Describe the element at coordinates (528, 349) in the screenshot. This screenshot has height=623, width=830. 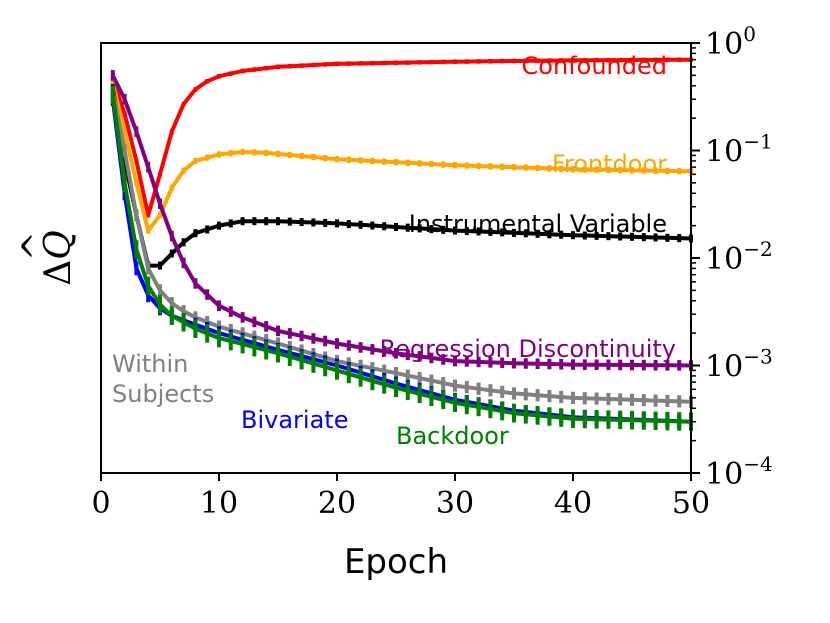
I see `label-regression-discontinuity: Regression Discontinuity` at that location.